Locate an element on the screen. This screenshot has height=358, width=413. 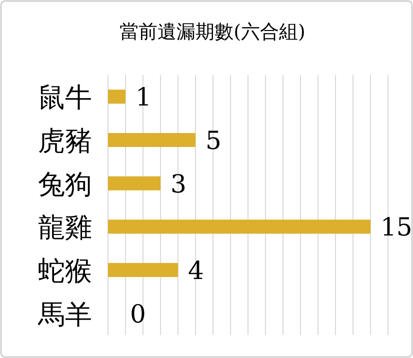
y-tick-label: 虎豬 is located at coordinates (65, 141).